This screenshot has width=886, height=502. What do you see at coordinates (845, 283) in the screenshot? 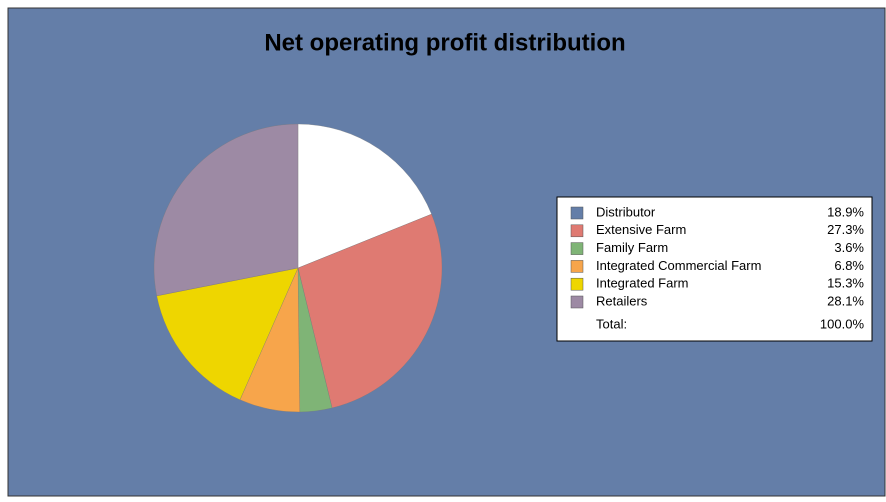
I see `legend-value: 15.3%` at bounding box center [845, 283].